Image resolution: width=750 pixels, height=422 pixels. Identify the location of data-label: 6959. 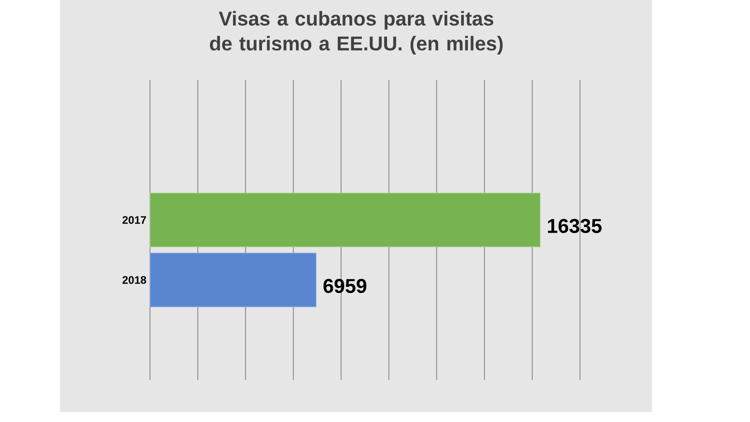
(345, 286).